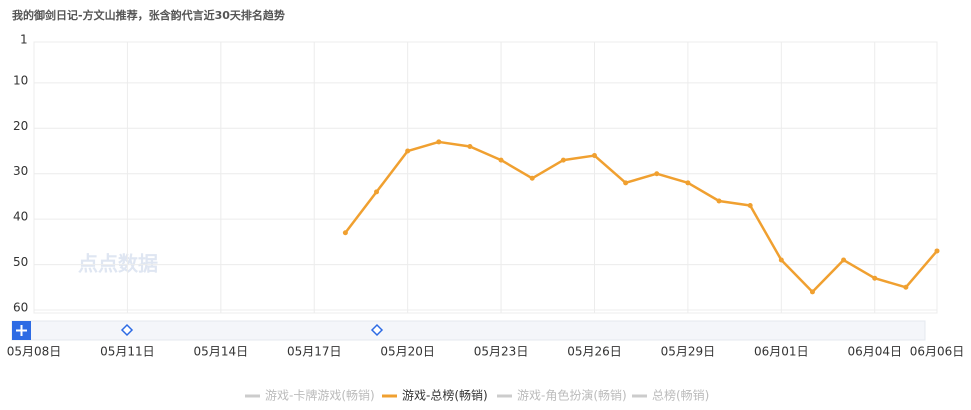 Image resolution: width=971 pixels, height=410 pixels. I want to click on x-tick-label: 06月06日, so click(937, 352).